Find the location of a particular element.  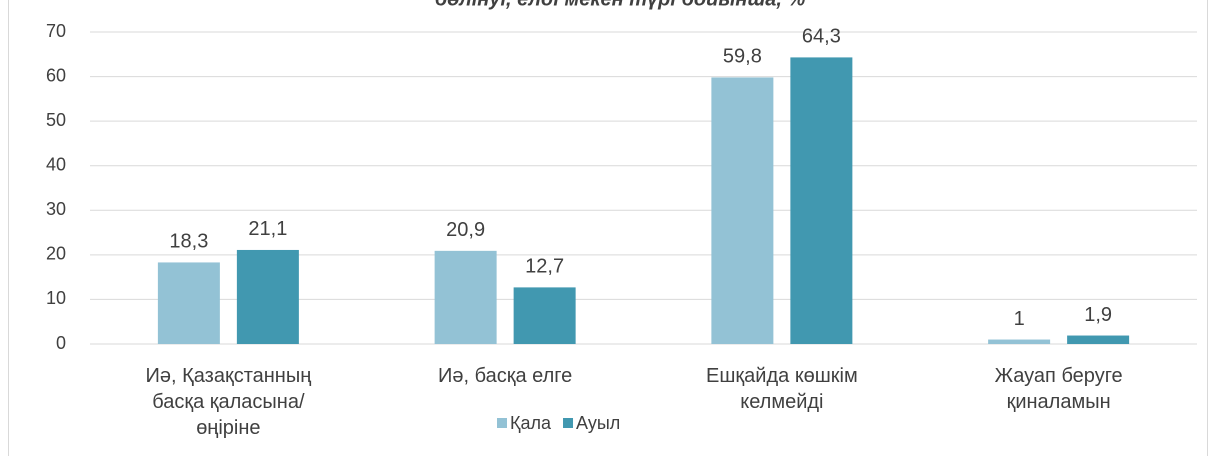

x-tick-label: Иә, басқа елге is located at coordinates (505, 376).